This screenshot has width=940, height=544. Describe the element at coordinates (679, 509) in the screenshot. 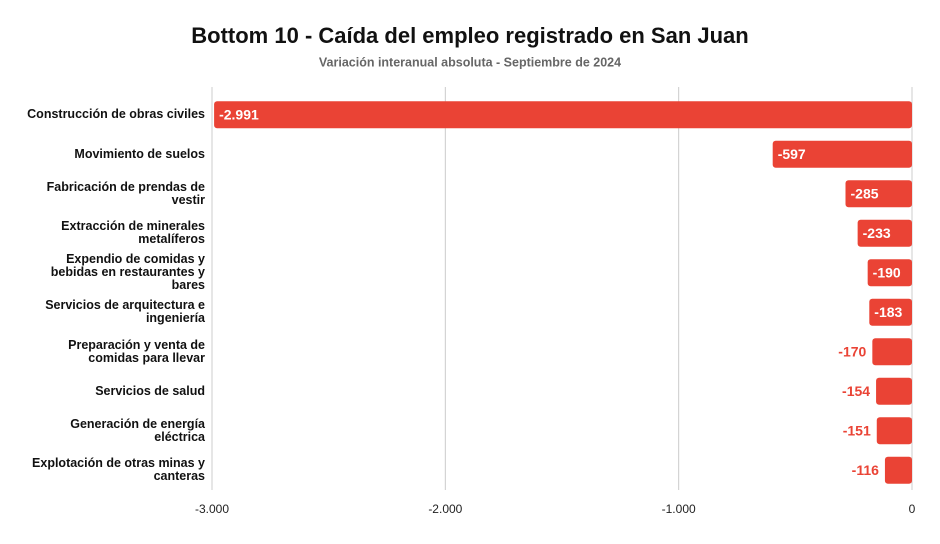

I see `x-tick-label: -1.000` at that location.